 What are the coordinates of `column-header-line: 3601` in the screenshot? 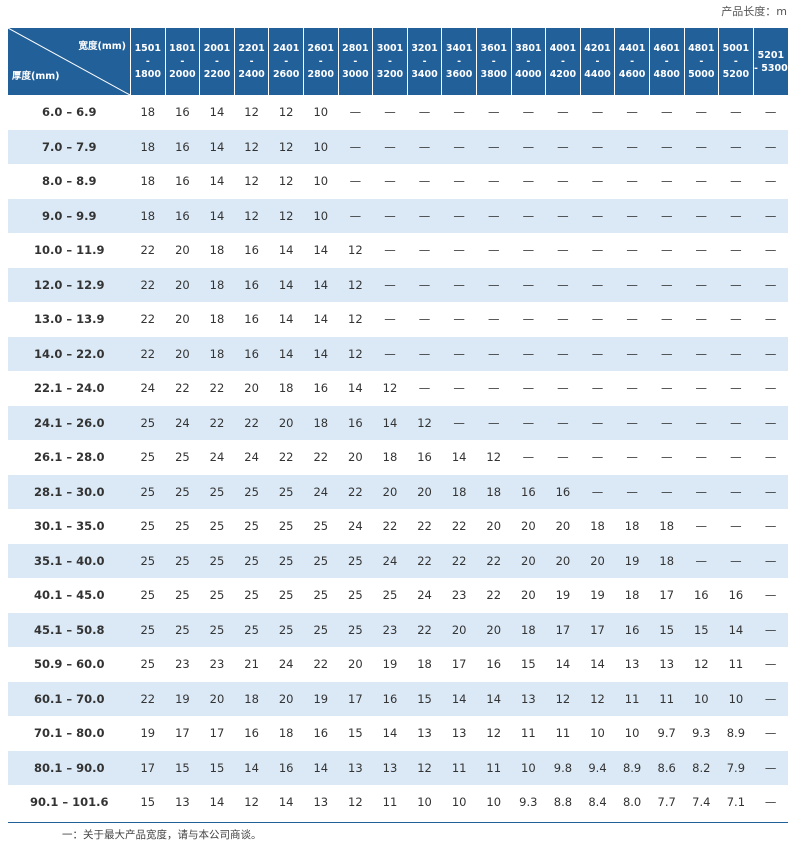 It's located at (493, 48).